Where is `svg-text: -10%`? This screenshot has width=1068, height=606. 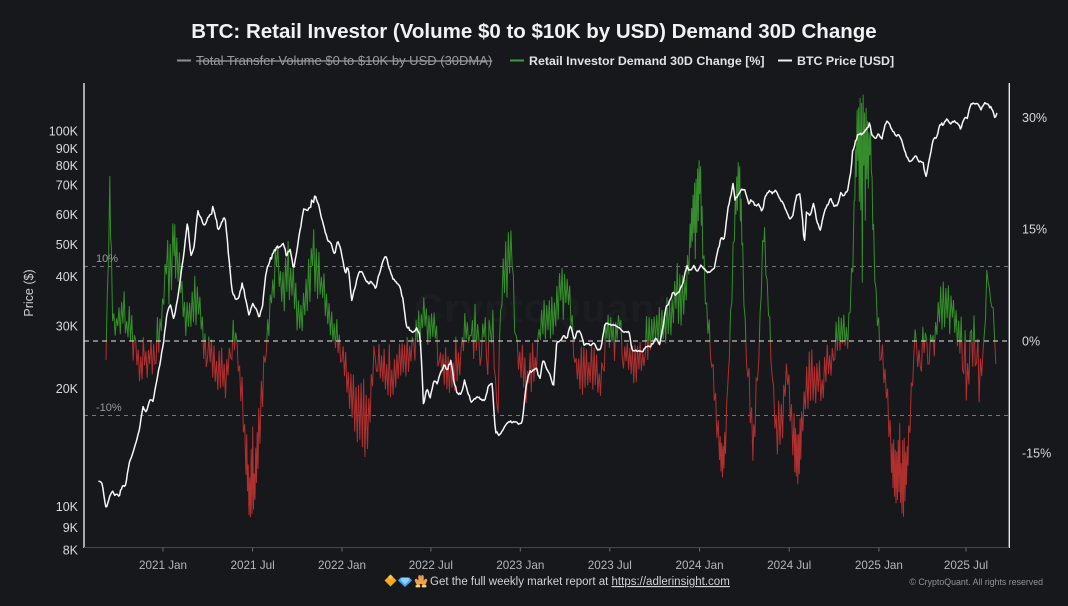 svg-text: -10% is located at coordinates (109, 408).